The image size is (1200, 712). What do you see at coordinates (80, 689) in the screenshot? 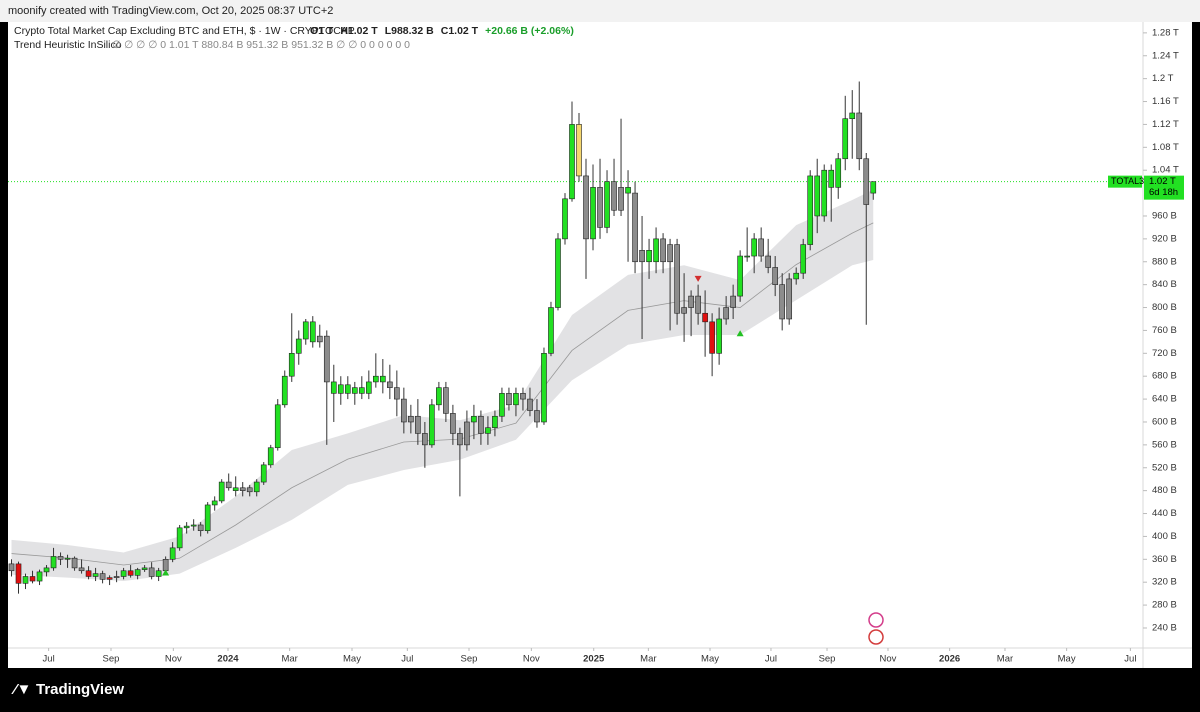
I see `brand: TradingView` at bounding box center [80, 689].